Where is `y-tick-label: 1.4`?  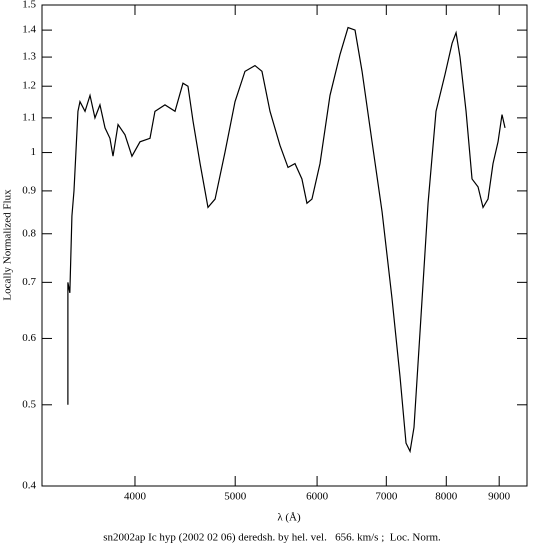
y-tick-label: 1.4 is located at coordinates (29, 30).